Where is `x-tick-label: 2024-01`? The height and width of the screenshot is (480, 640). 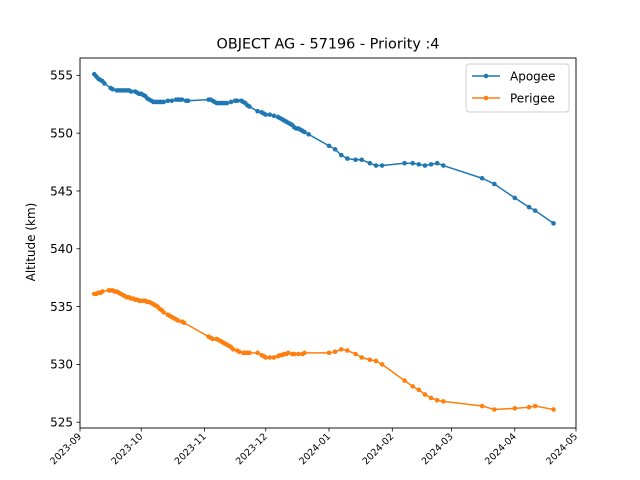 x-tick-label: 2024-01 is located at coordinates (315, 449).